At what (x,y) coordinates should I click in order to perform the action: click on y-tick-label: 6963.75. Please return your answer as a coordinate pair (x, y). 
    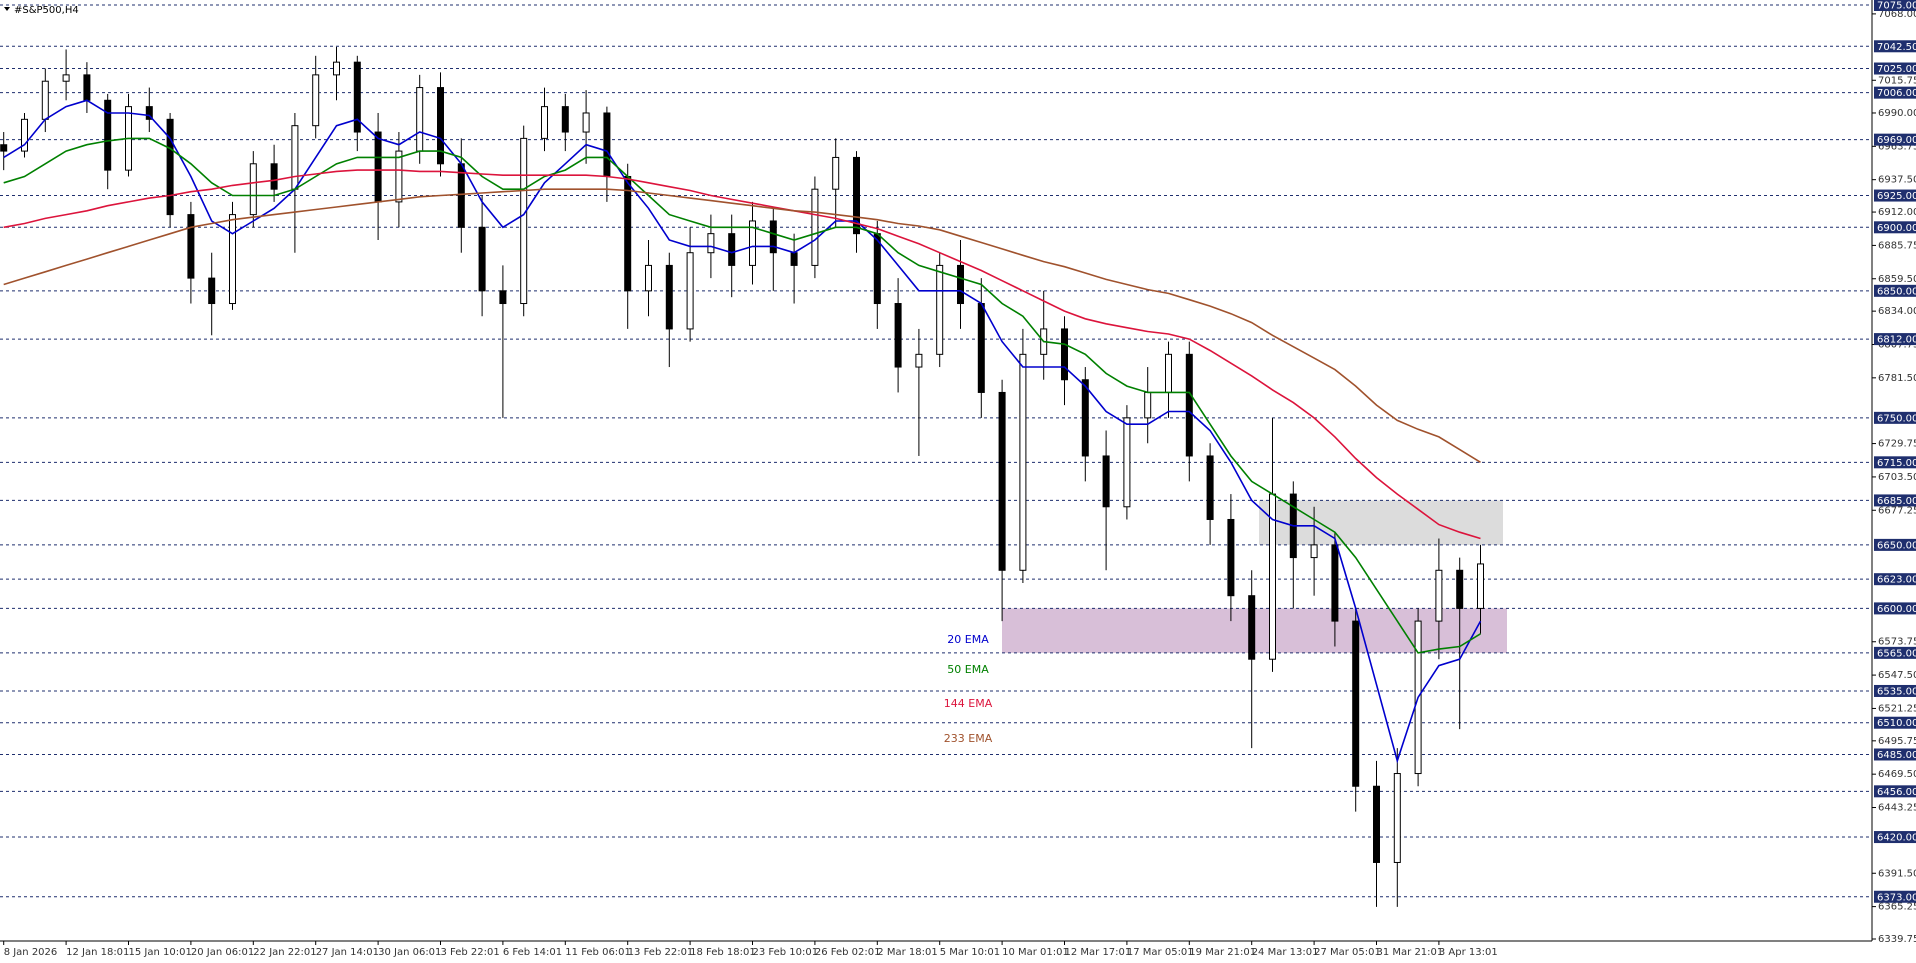
    Looking at the image, I should click on (1897, 146).